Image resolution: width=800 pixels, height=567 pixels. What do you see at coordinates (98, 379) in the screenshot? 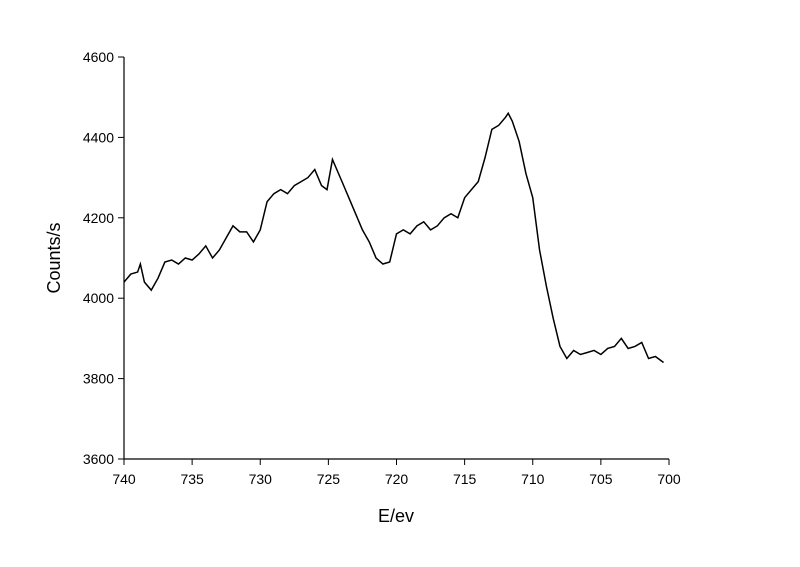
I see `y-tick-label: 3800` at bounding box center [98, 379].